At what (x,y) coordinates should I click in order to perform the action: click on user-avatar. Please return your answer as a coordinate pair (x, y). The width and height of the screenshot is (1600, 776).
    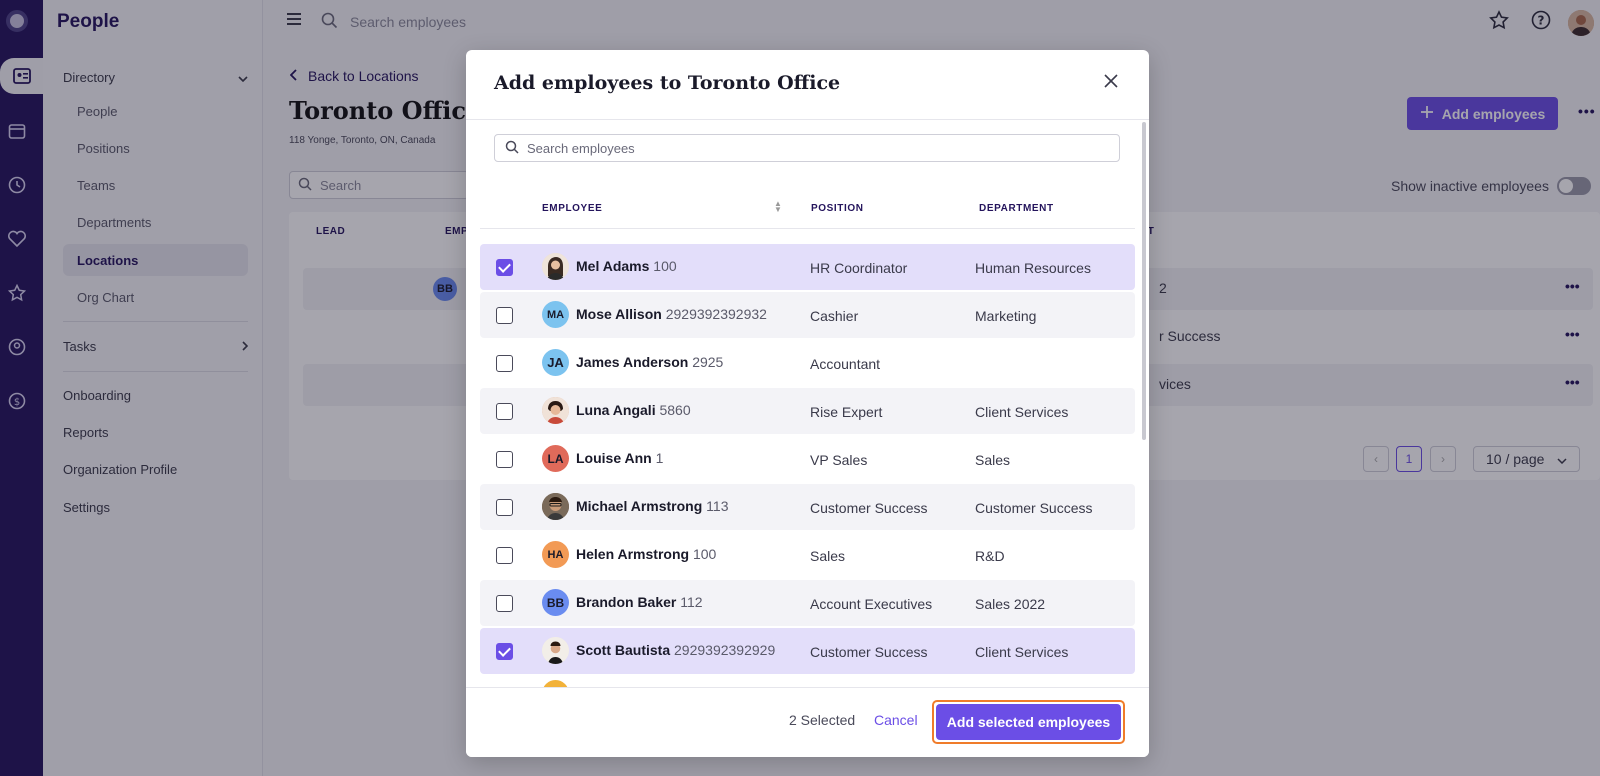
    Looking at the image, I should click on (1581, 23).